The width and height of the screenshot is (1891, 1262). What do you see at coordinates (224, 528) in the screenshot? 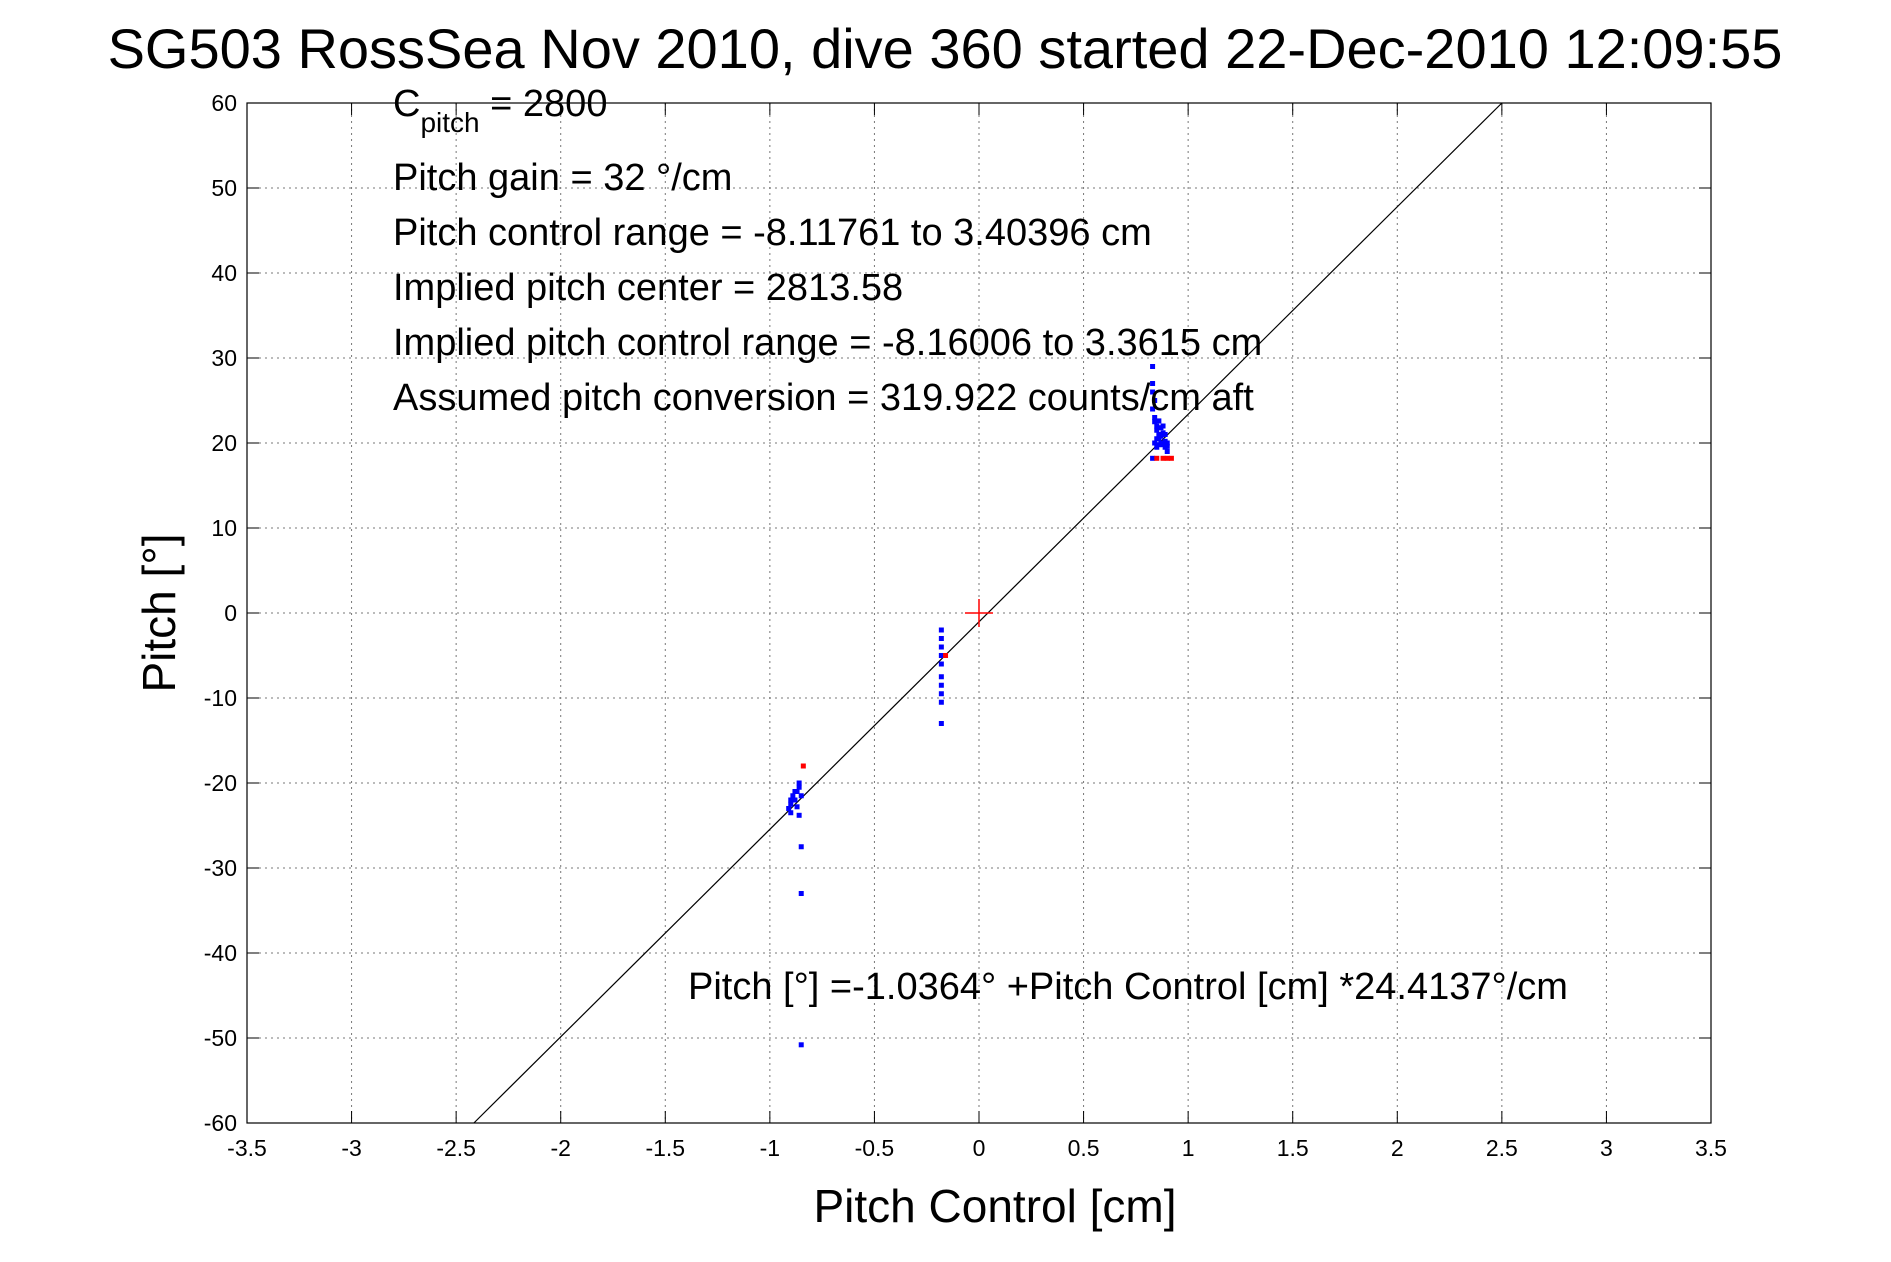
I see `y-tick-label: 10` at bounding box center [224, 528].